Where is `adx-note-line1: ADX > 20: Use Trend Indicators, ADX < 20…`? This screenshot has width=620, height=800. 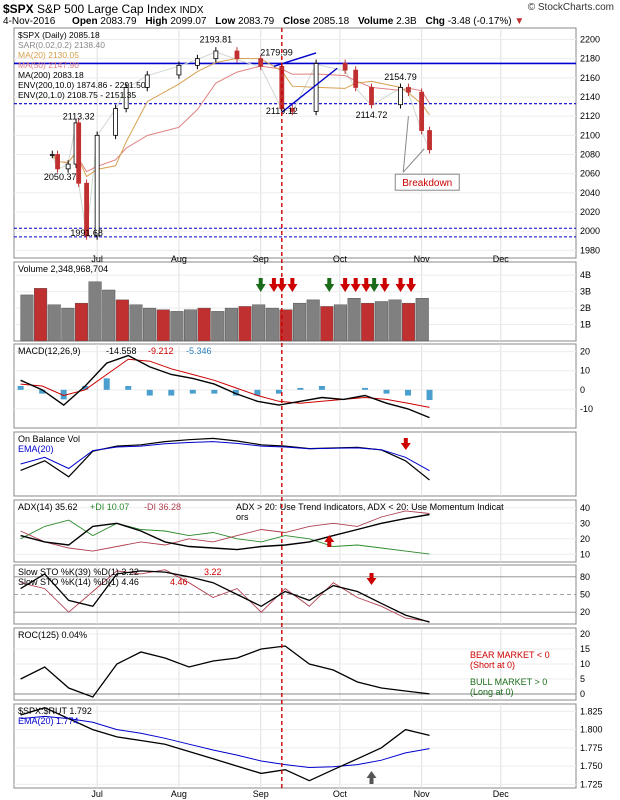
adx-note-line1: ADX > 20: Use Trend Indicators, ADX < 20… is located at coordinates (370, 507).